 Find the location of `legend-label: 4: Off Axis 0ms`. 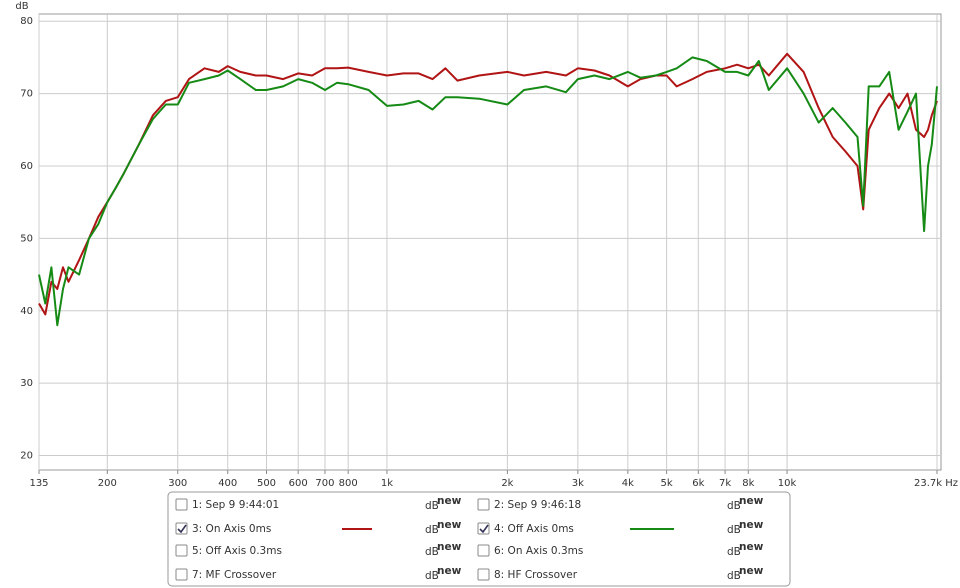

legend-label: 4: Off Axis 0ms is located at coordinates (534, 529).